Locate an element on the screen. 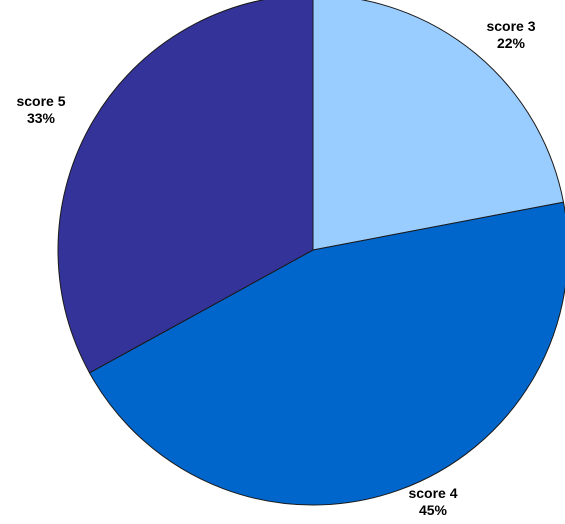 The width and height of the screenshot is (565, 524). slice-percent-label: 45% is located at coordinates (433, 510).